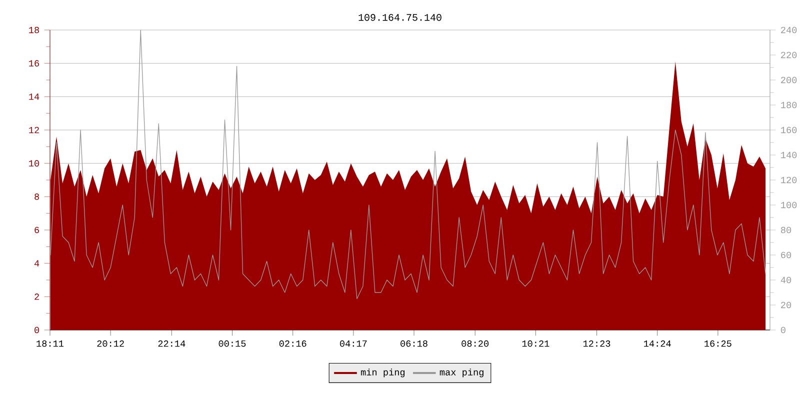 The width and height of the screenshot is (800, 400). Describe the element at coordinates (789, 155) in the screenshot. I see `y2-tick-label: 140` at that location.